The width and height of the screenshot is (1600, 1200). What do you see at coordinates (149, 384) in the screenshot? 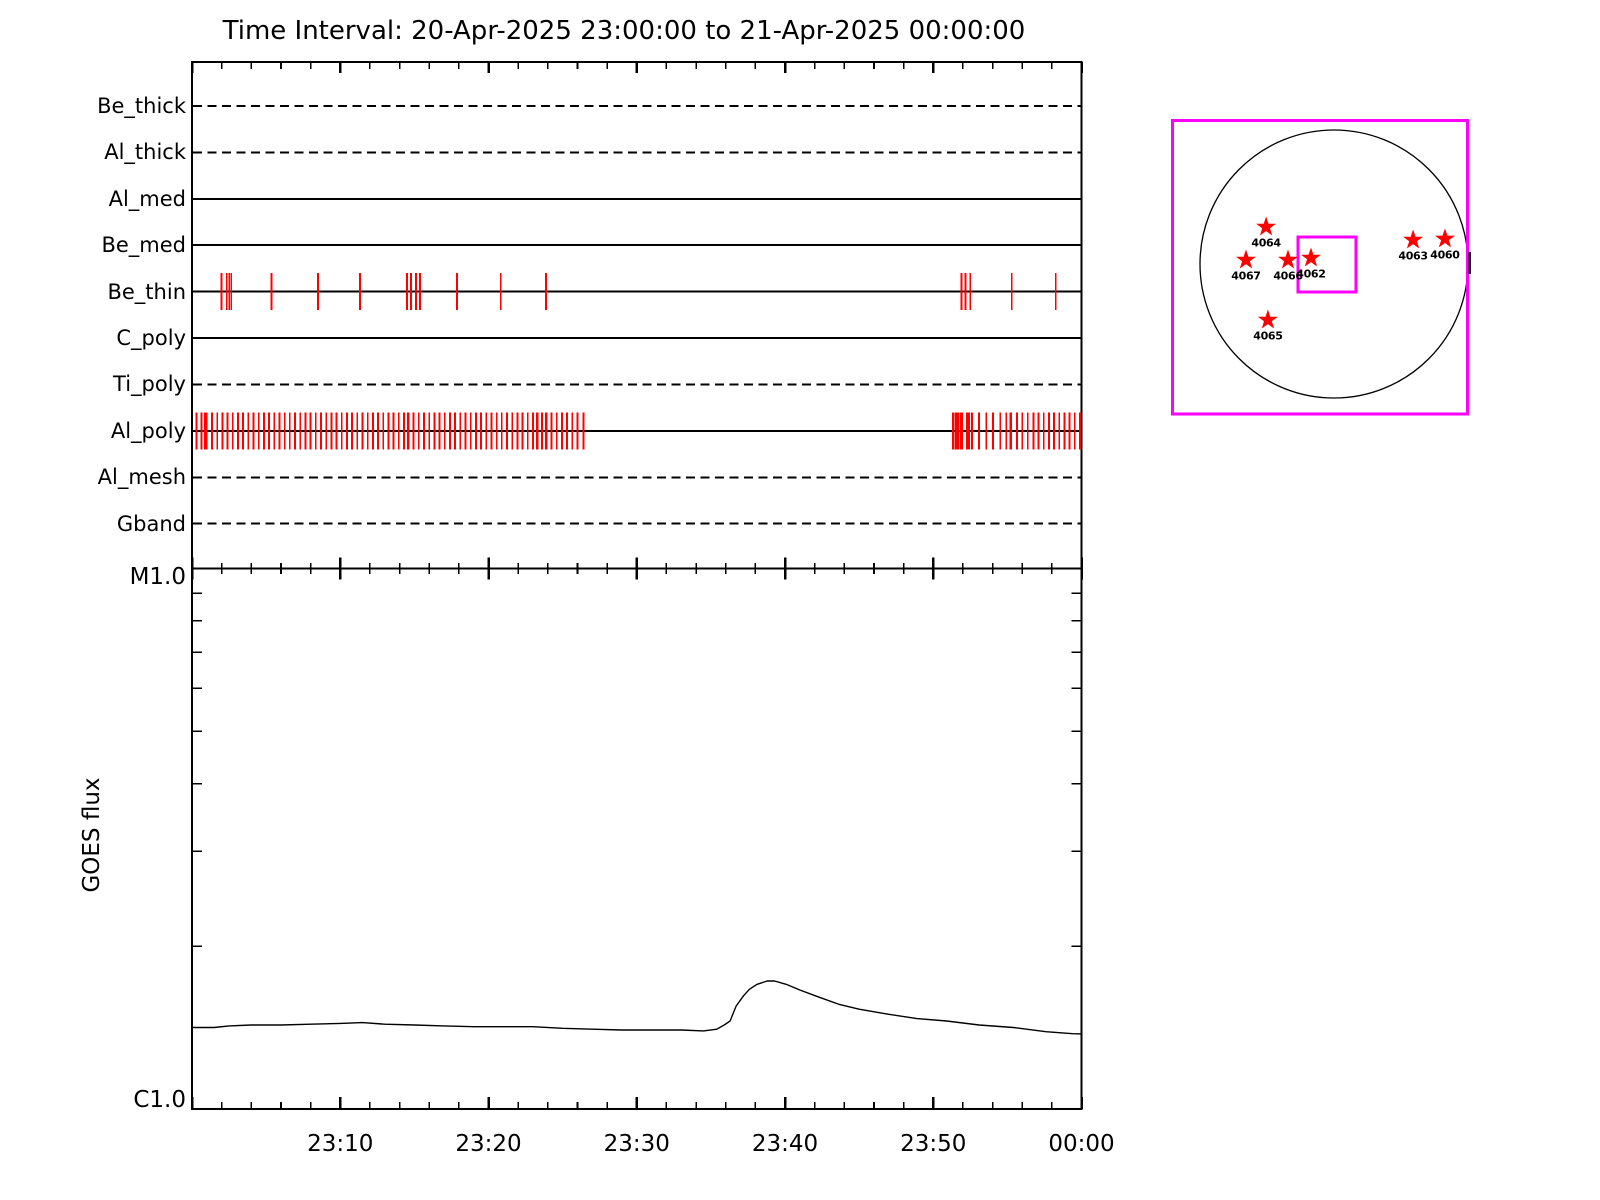
I see `filter-label-Ti_poly: Ti_poly` at bounding box center [149, 384].